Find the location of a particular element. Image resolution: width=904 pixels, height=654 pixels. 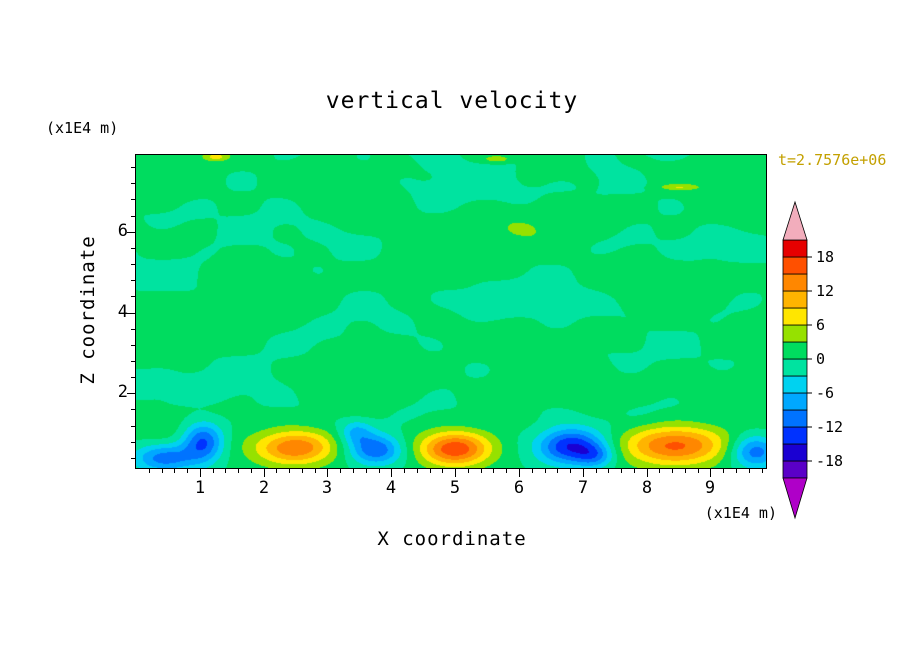

x-tick-label: 6 is located at coordinates (519, 488).